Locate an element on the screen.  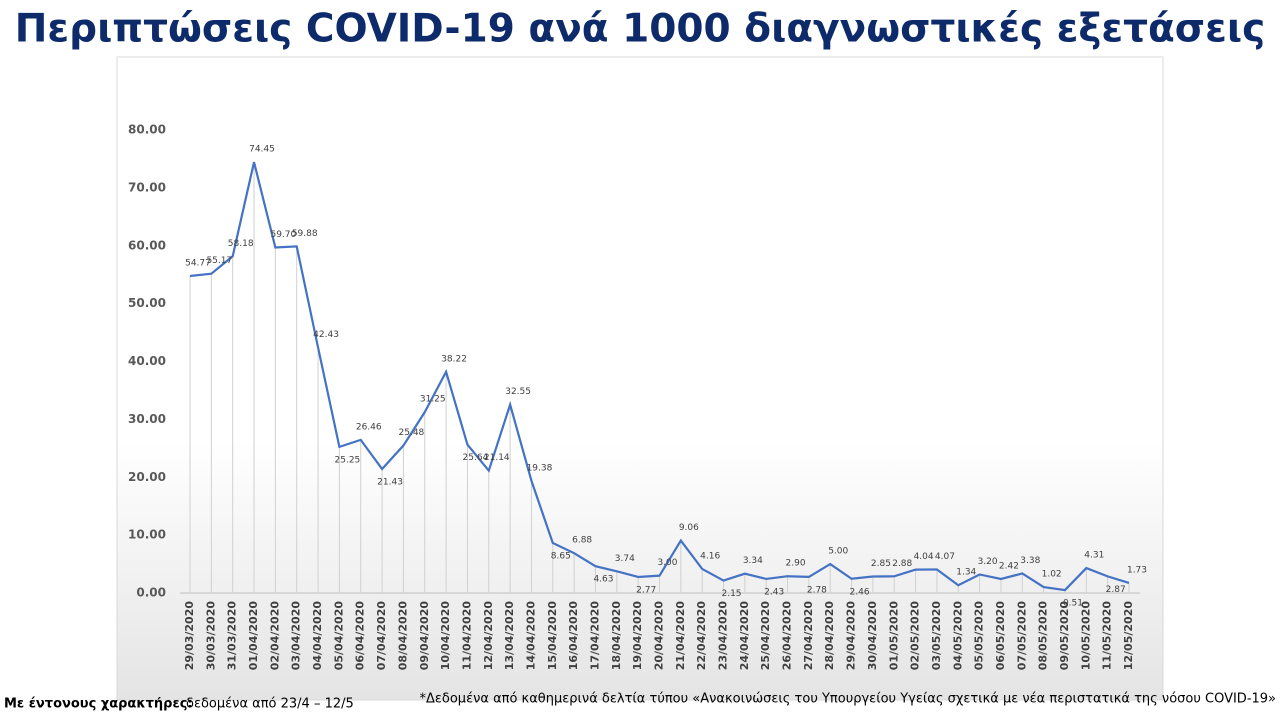
data-label: 3.00 is located at coordinates (667, 563).